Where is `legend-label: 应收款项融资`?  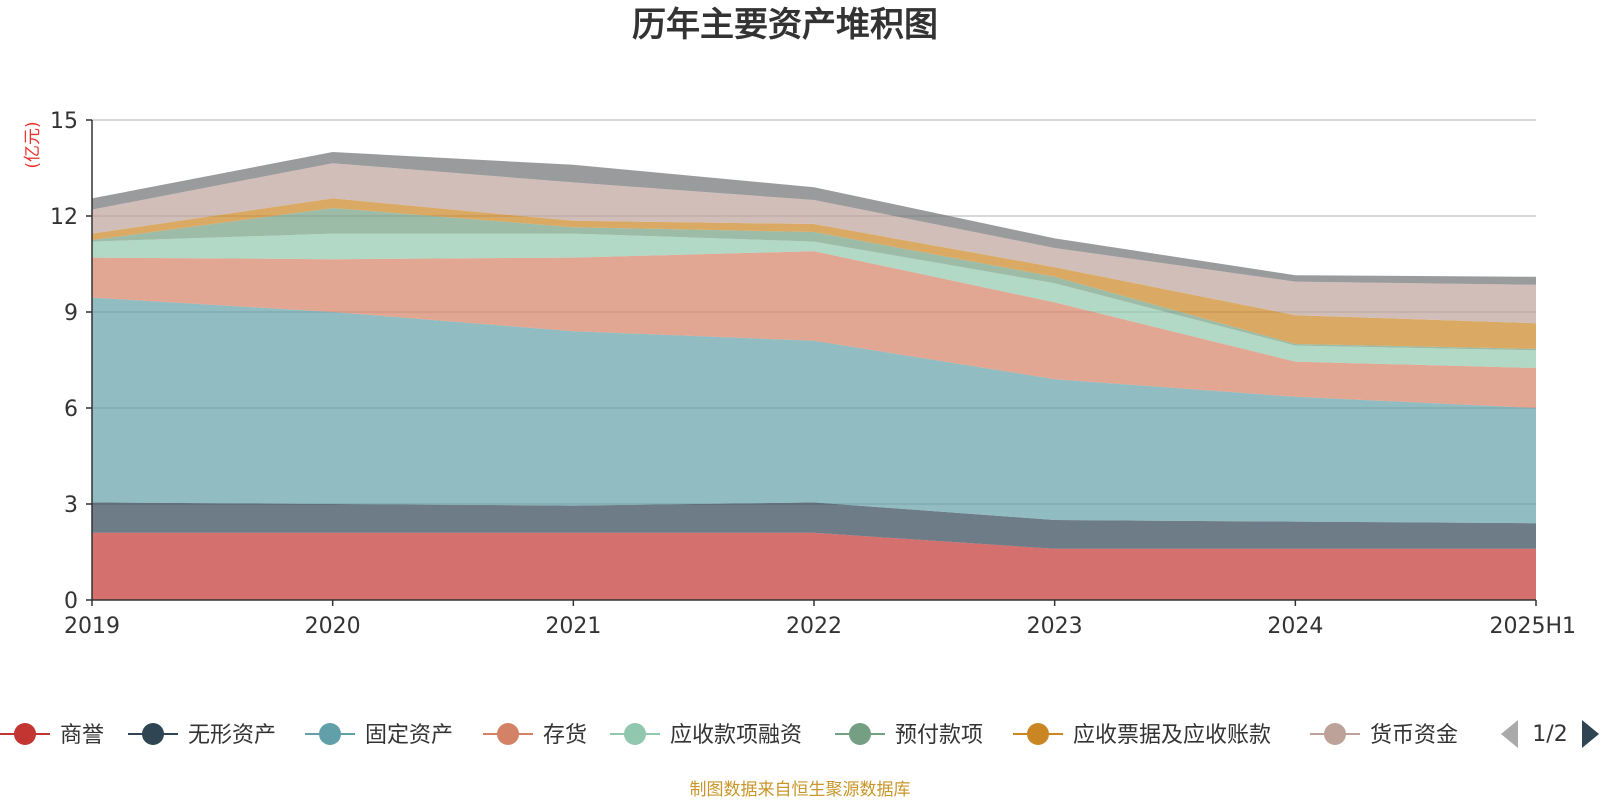 legend-label: 应收款项融资 is located at coordinates (736, 735).